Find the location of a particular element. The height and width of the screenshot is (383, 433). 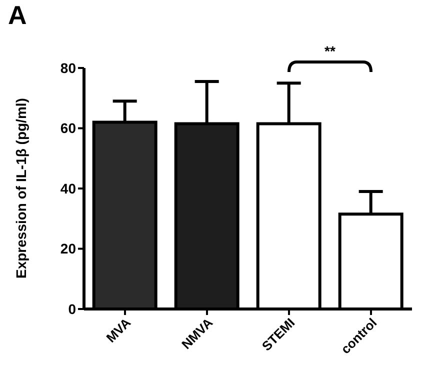

y-tick-label: 60 is located at coordinates (68, 128).